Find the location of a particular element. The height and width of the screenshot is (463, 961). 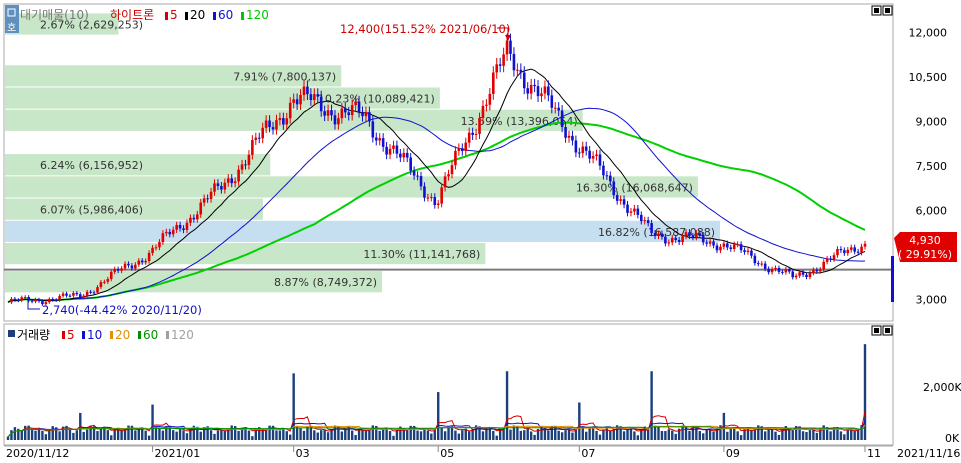

volume-tick-0k: 0K is located at coordinates (952, 438).